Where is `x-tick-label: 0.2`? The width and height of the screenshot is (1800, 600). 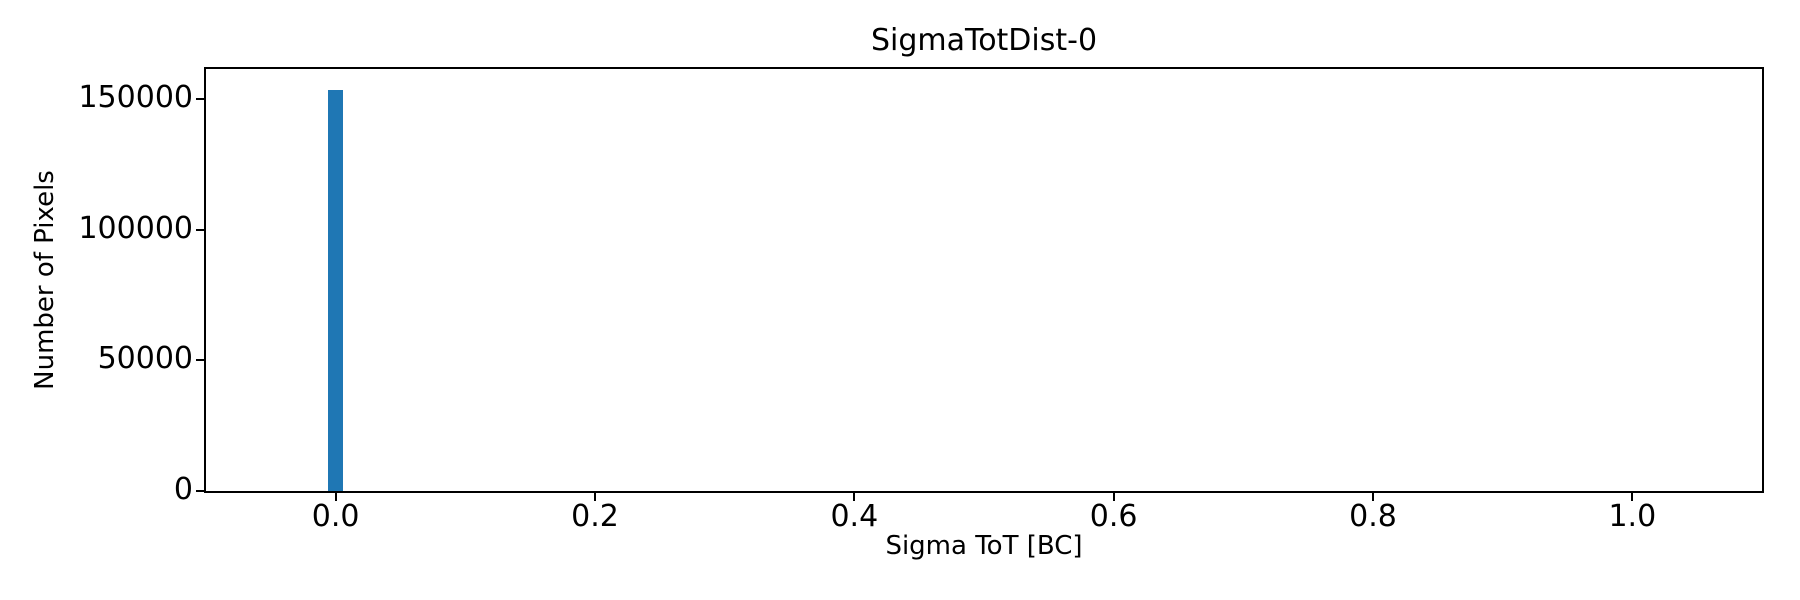 x-tick-label: 0.2 is located at coordinates (595, 516).